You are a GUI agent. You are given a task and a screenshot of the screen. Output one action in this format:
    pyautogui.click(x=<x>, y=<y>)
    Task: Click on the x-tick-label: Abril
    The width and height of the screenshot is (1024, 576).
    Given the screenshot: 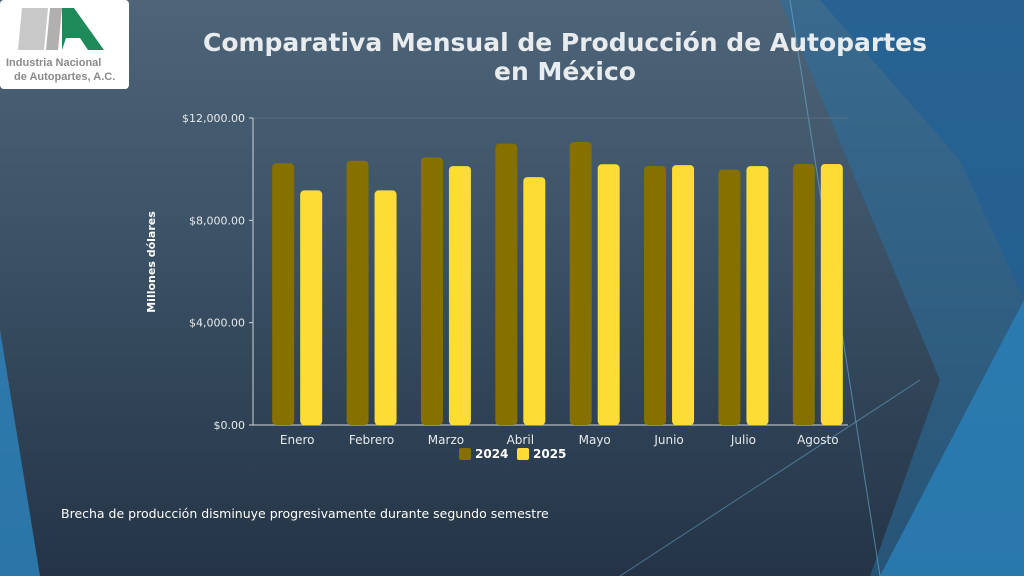 What is the action you would take?
    pyautogui.click(x=520, y=440)
    